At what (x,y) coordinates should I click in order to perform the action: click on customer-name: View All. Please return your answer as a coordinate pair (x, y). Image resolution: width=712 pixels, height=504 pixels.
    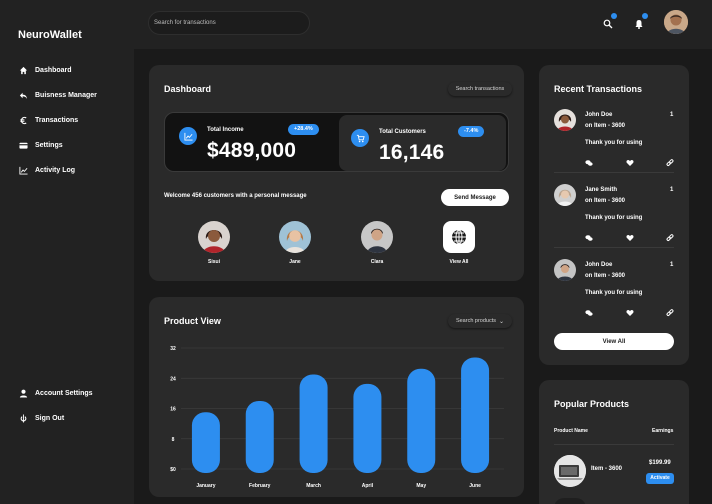
    Looking at the image, I should click on (459, 262).